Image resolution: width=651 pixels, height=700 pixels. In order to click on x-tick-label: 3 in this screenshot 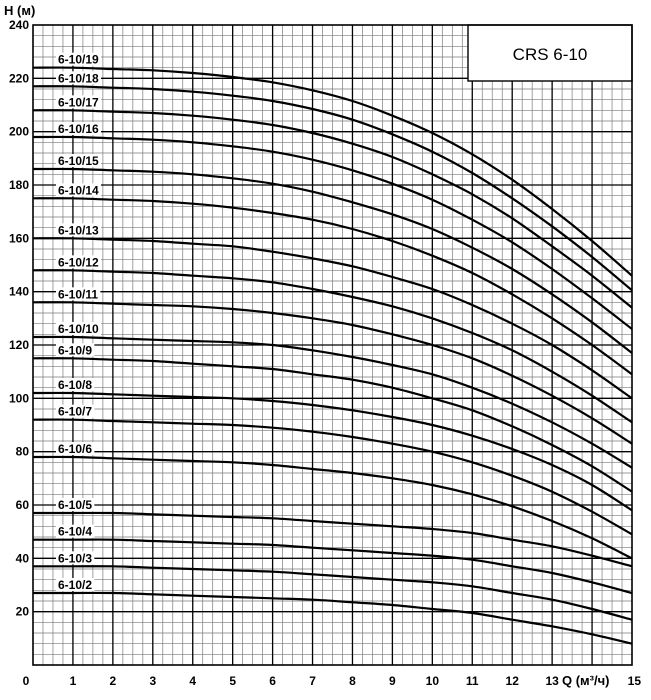, I will do `click(152, 681)`.